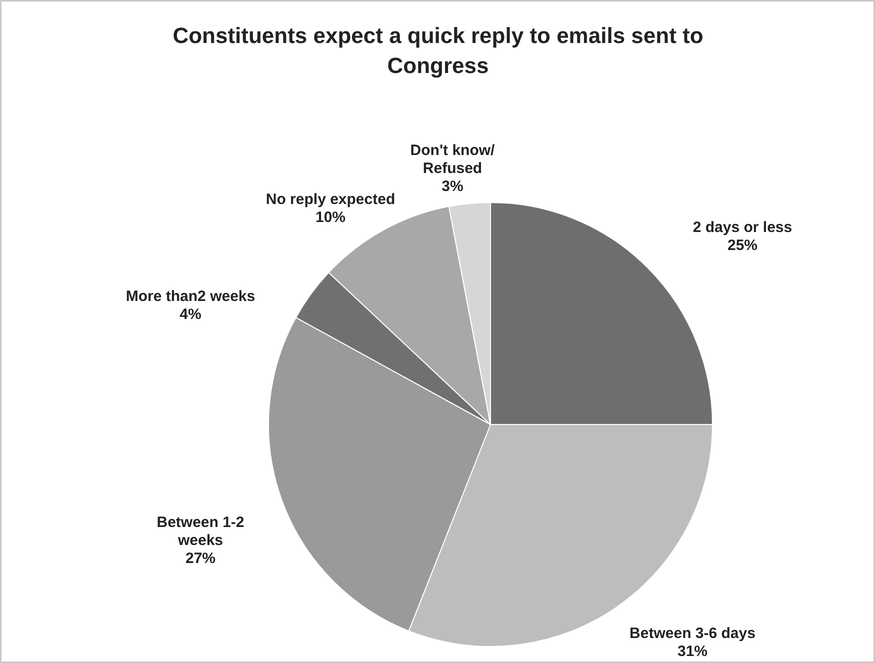 This screenshot has width=875, height=663. I want to click on data-label: 31%, so click(692, 651).